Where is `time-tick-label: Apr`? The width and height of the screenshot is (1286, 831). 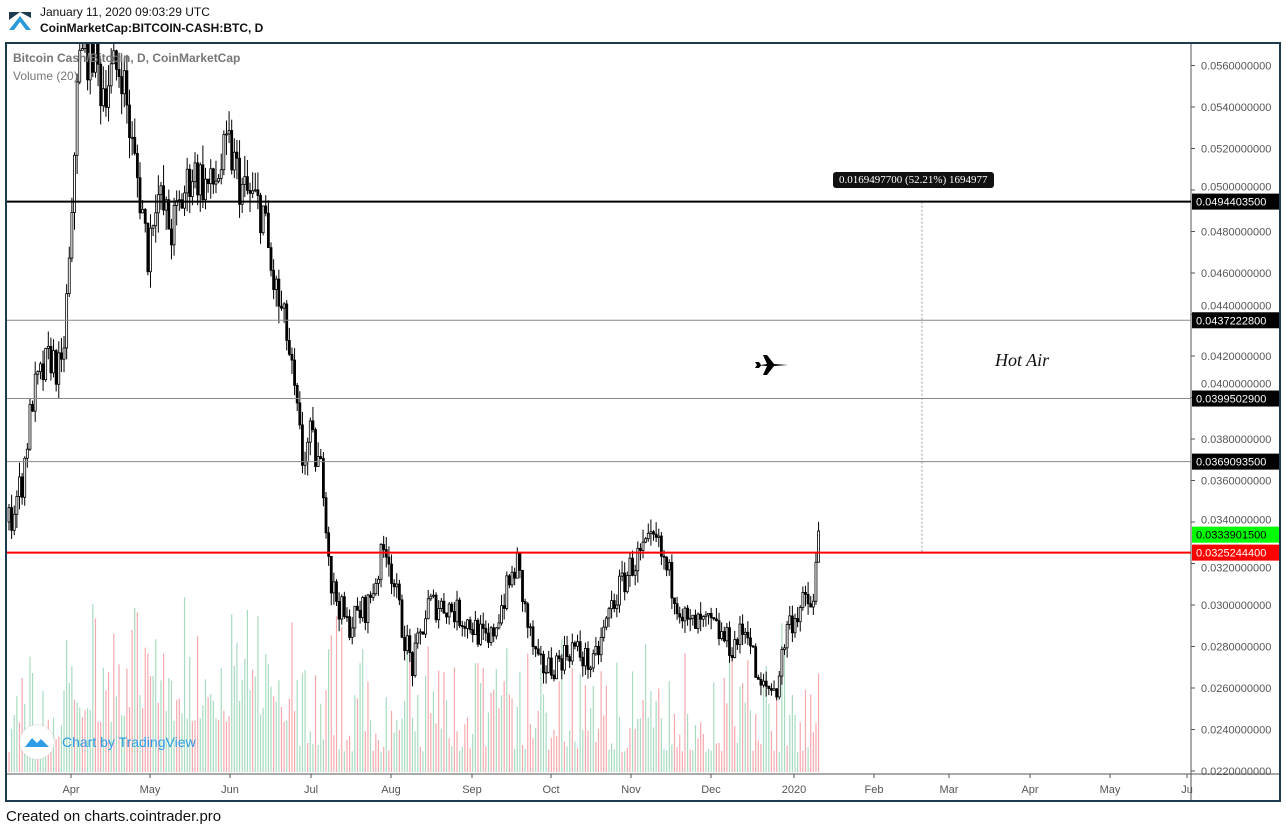
time-tick-label: Apr is located at coordinates (70, 790).